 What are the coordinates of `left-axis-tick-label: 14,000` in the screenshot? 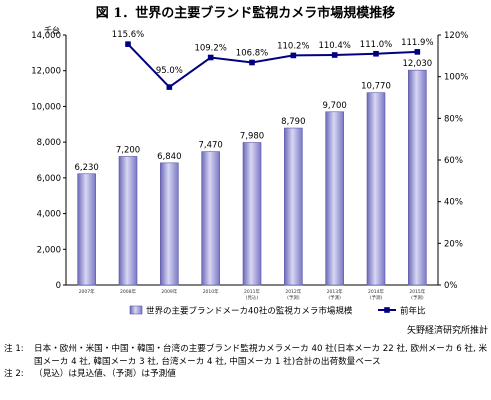 It's located at (46, 36).